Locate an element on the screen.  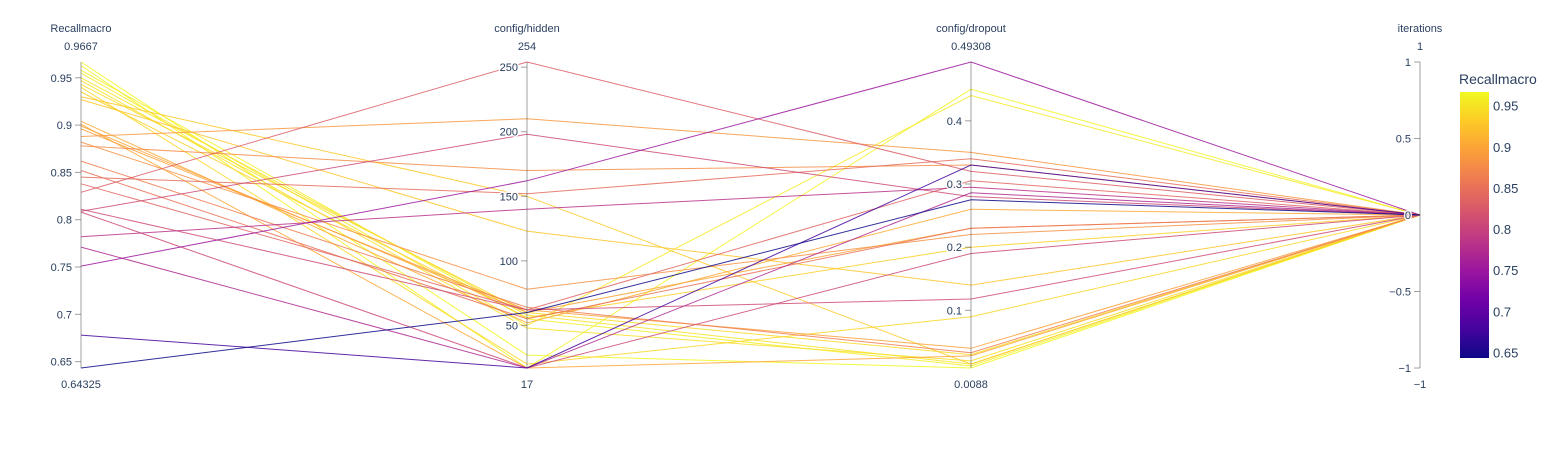
axis-title: iterations is located at coordinates (1420, 29).